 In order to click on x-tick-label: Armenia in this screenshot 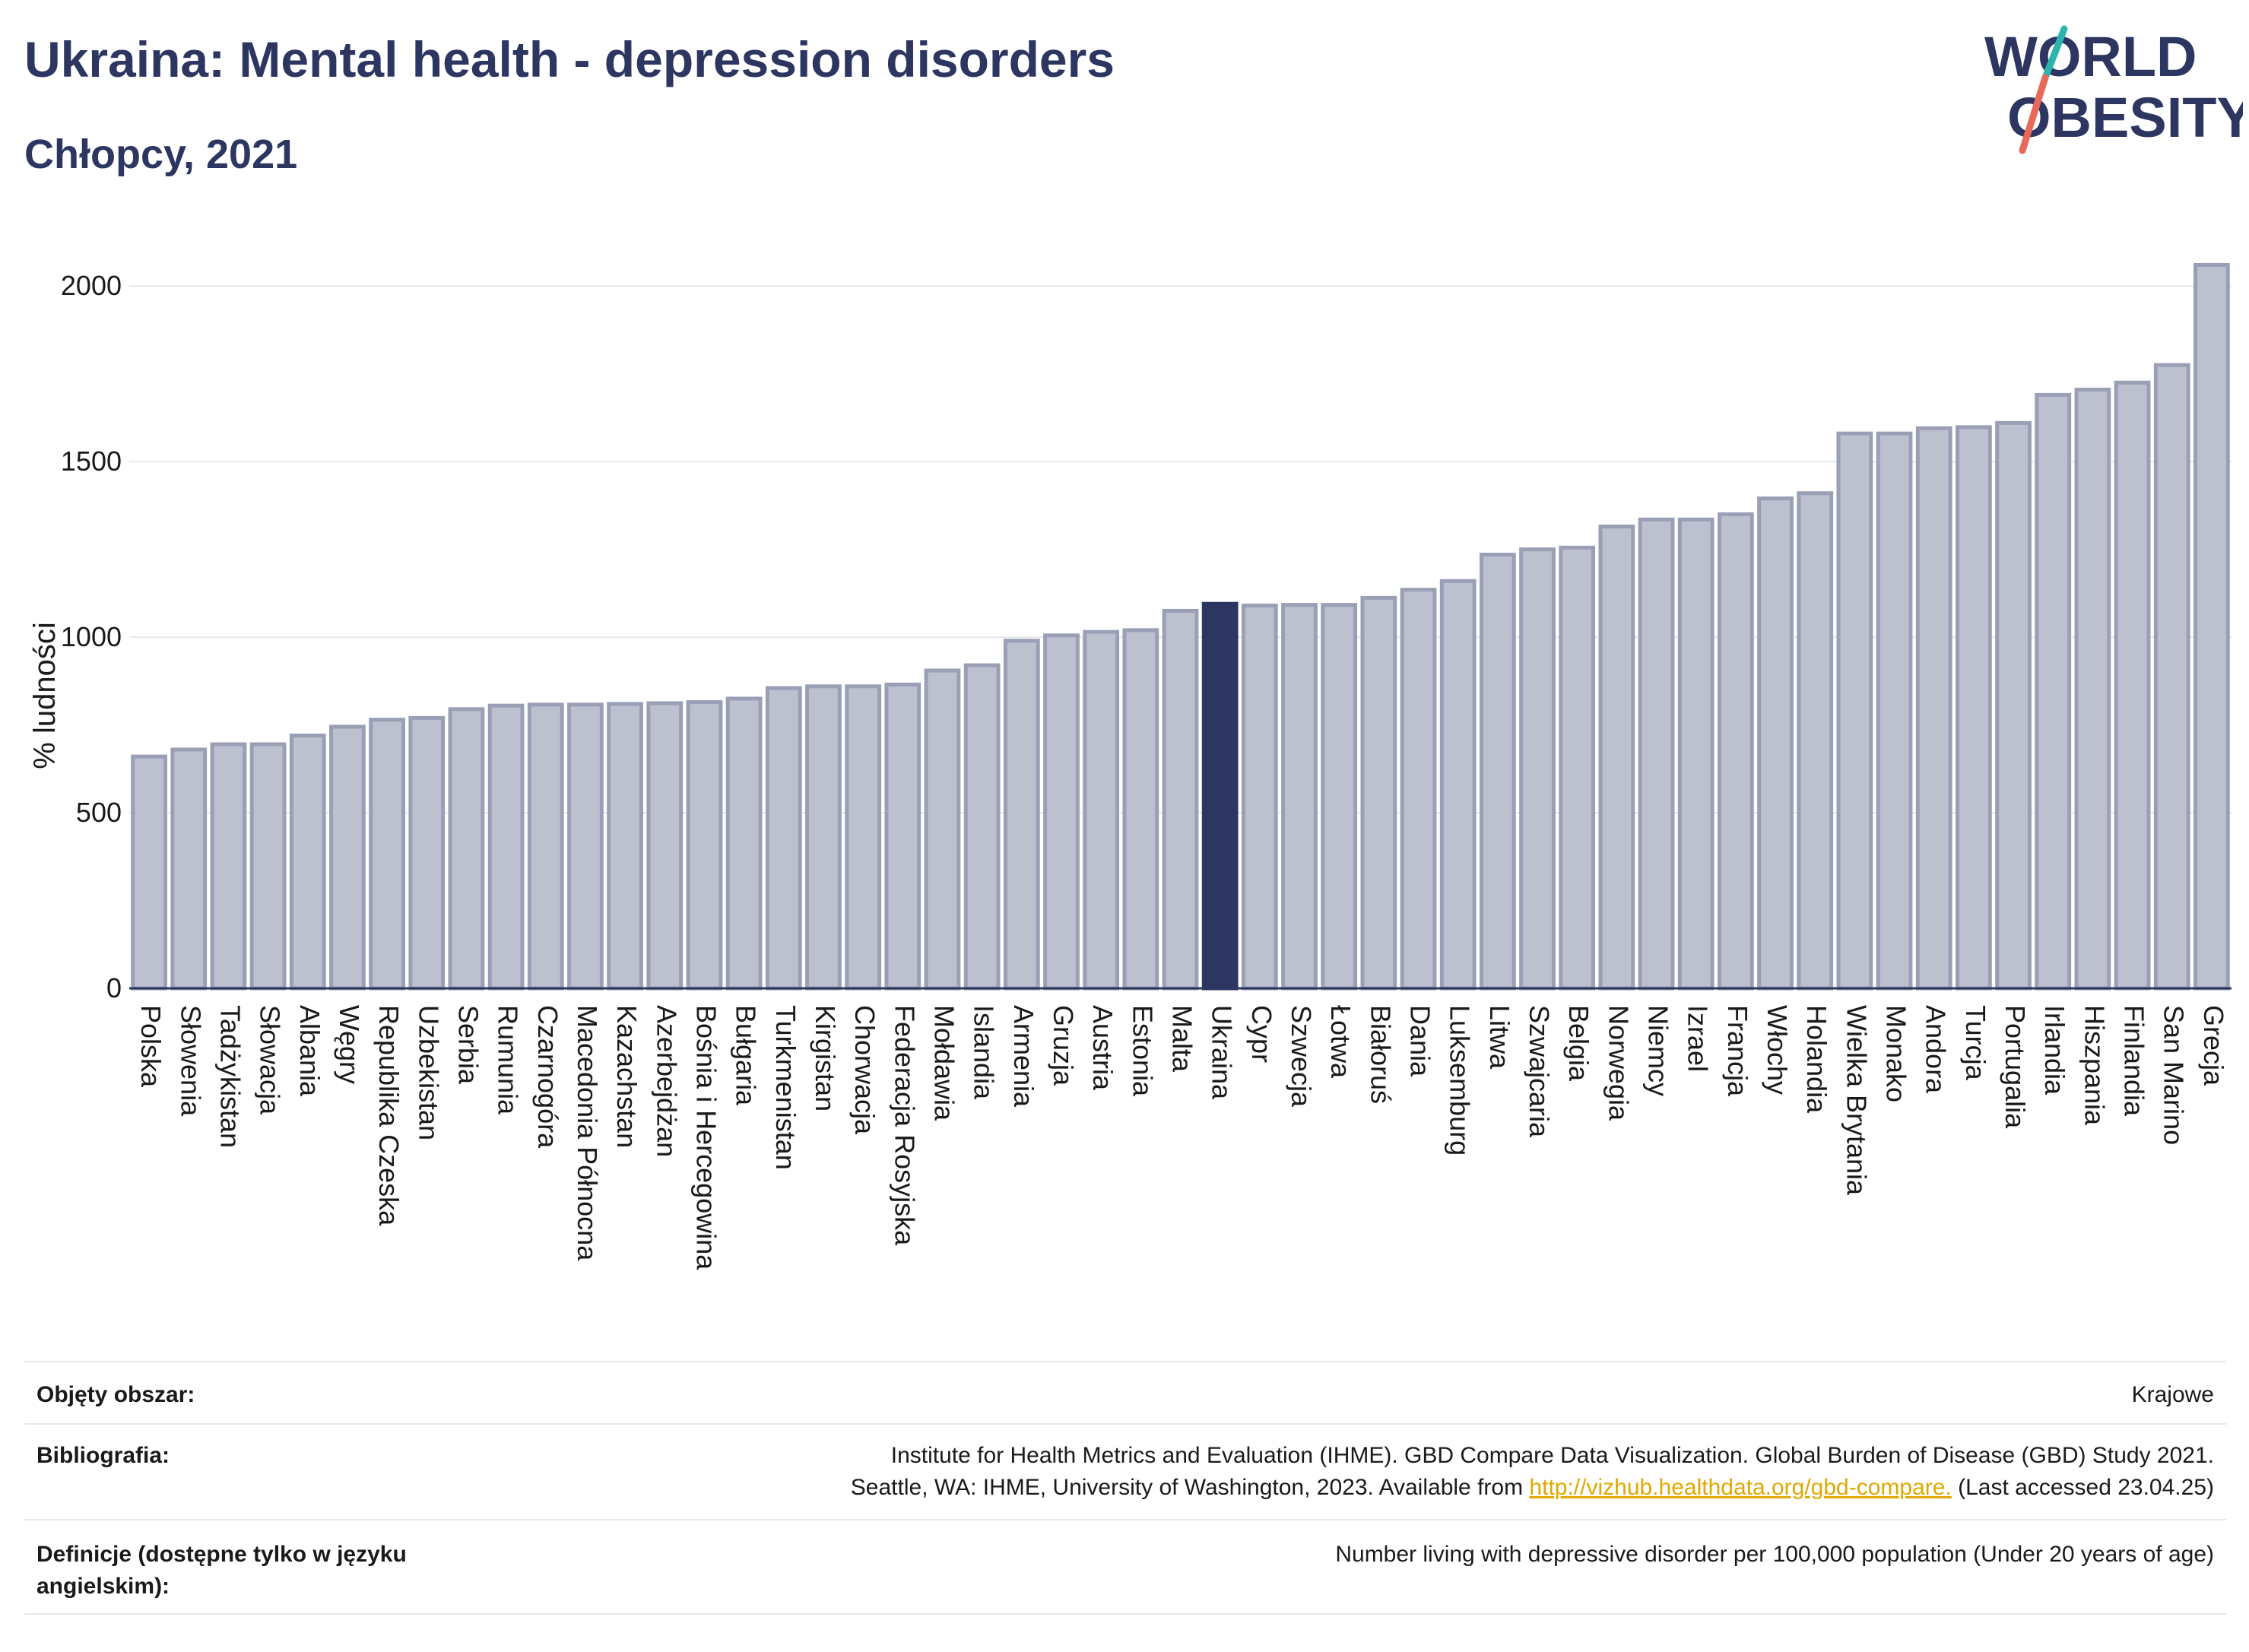, I will do `click(1023, 1056)`.